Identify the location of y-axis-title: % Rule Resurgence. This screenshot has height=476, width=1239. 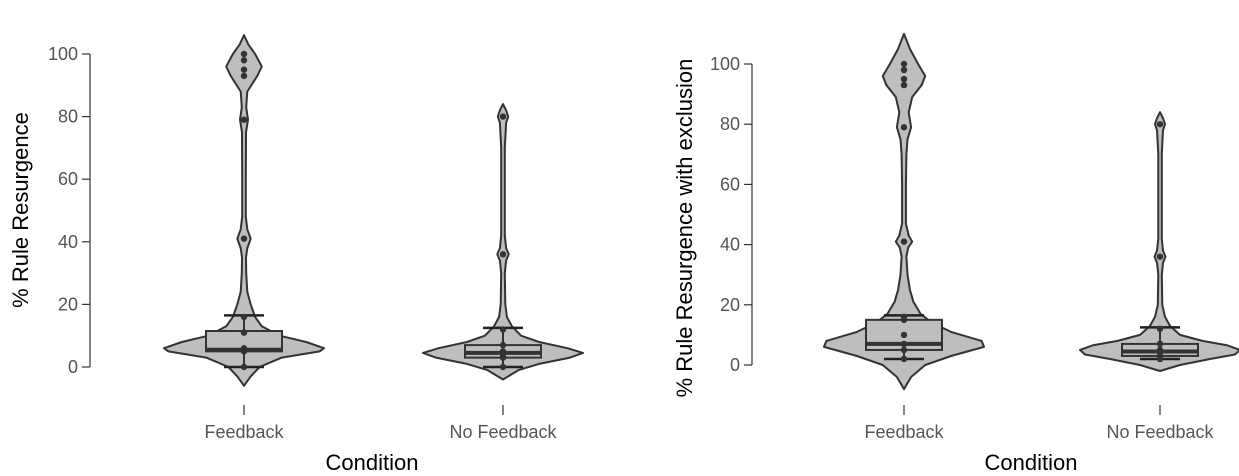
(20, 210).